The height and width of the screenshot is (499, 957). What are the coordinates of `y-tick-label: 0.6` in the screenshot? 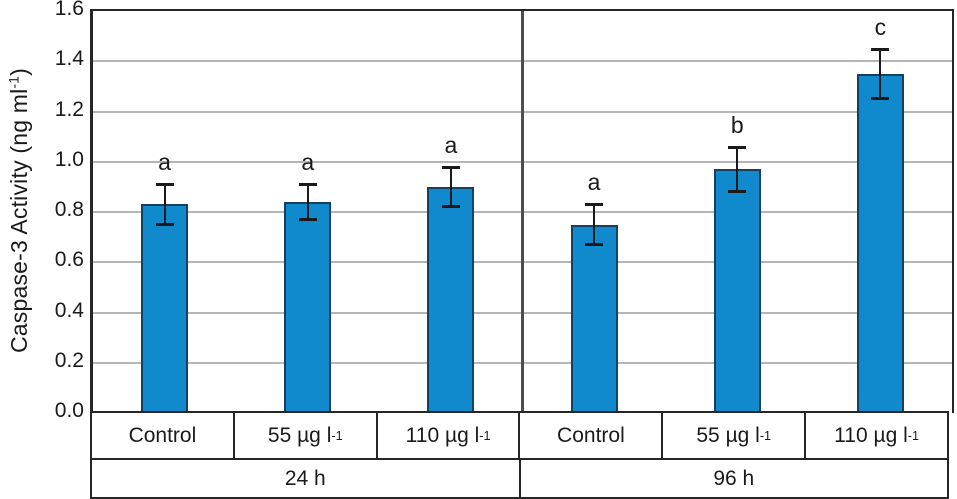 It's located at (69, 260).